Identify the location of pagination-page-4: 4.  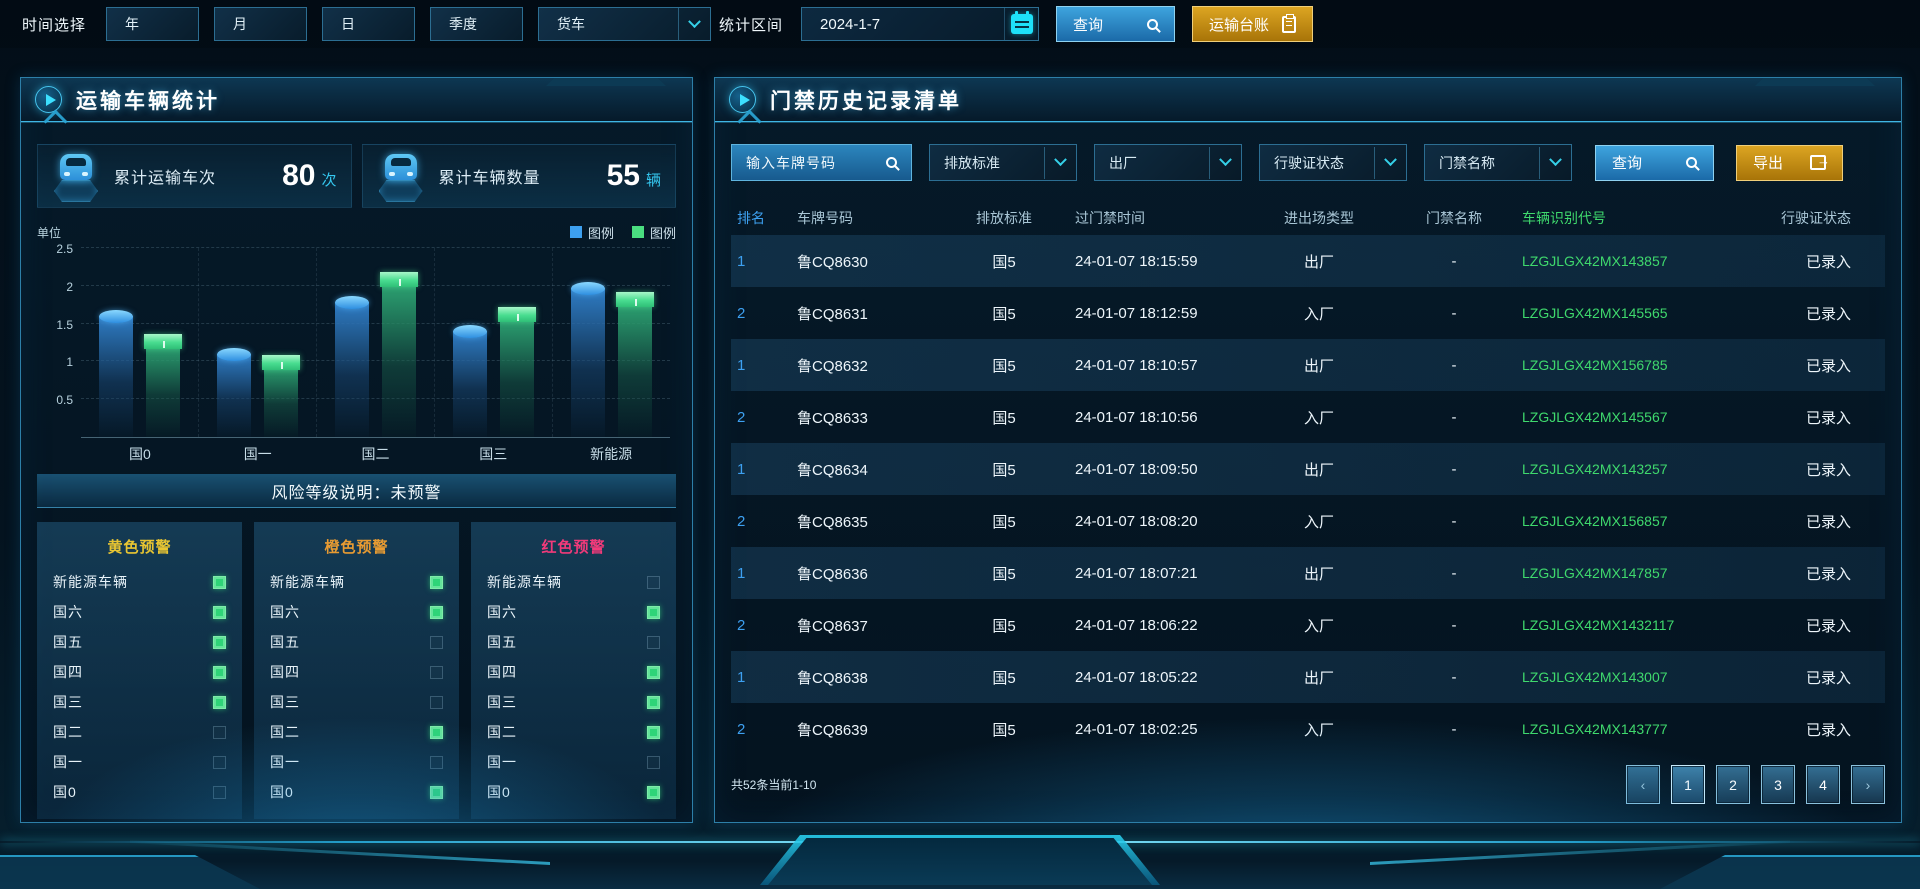
(1823, 784).